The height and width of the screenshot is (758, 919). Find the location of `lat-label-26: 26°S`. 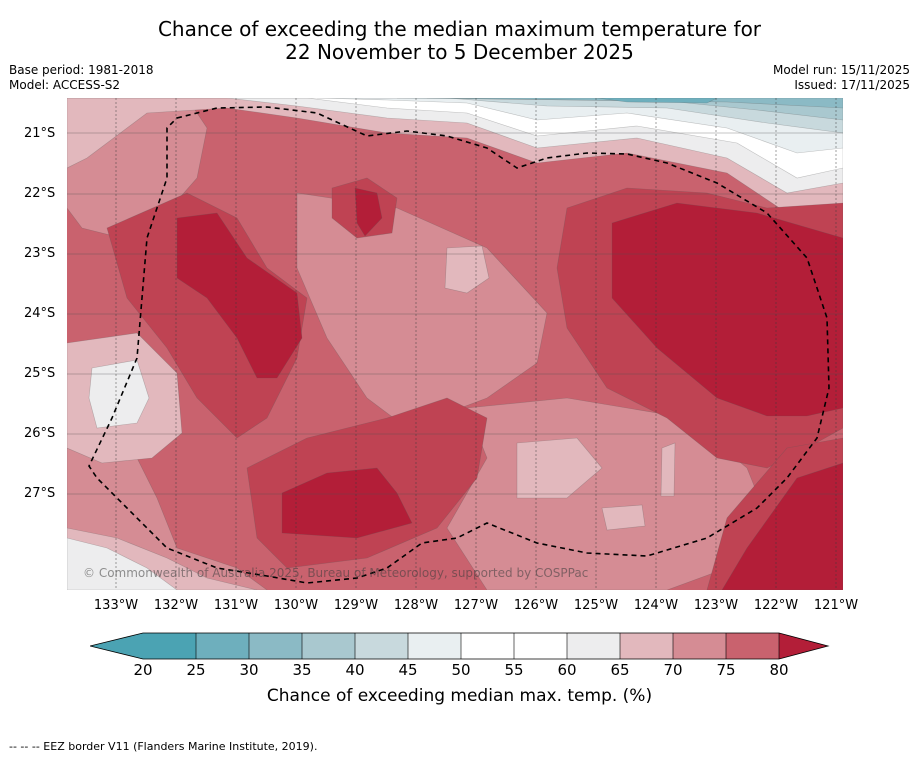

lat-label-26: 26°S is located at coordinates (40, 433).